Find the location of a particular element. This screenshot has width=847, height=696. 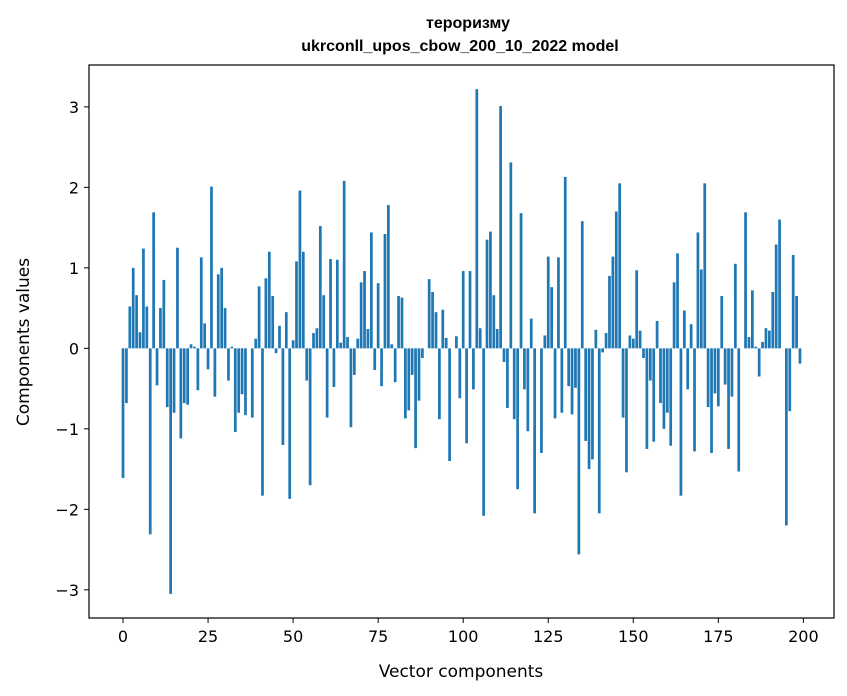

y-tick-label: −2 is located at coordinates (67, 509).